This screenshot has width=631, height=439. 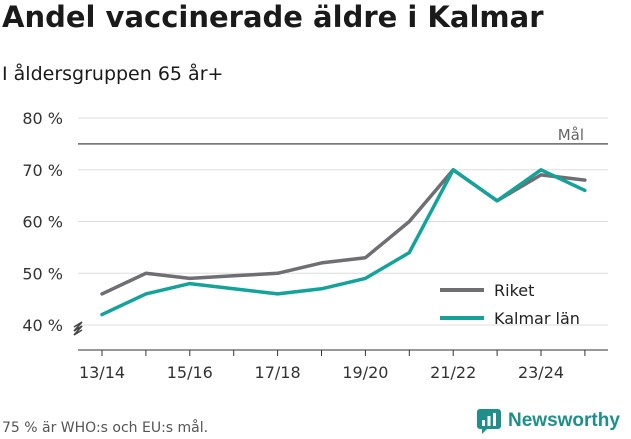 What do you see at coordinates (278, 372) in the screenshot?
I see `x-tick-label: 17/18` at bounding box center [278, 372].